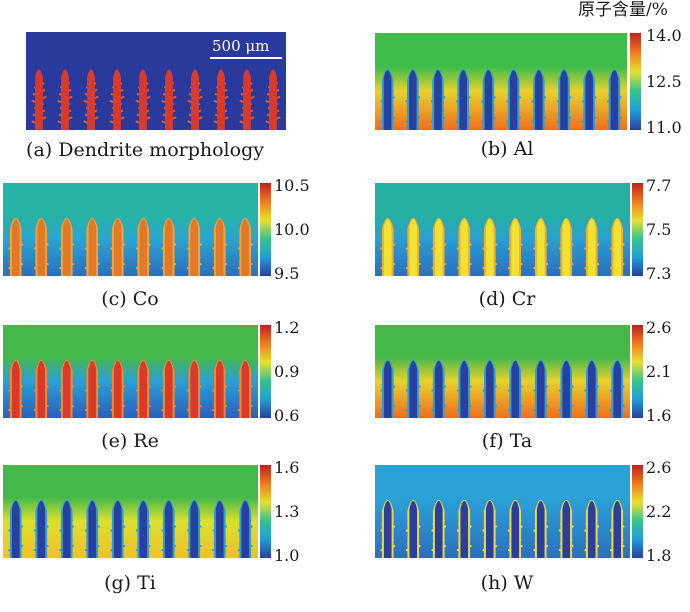 This screenshot has width=690, height=612. I want to click on panel-co: 10.5 10.0 9.5 (c) Co, so click(170, 254).